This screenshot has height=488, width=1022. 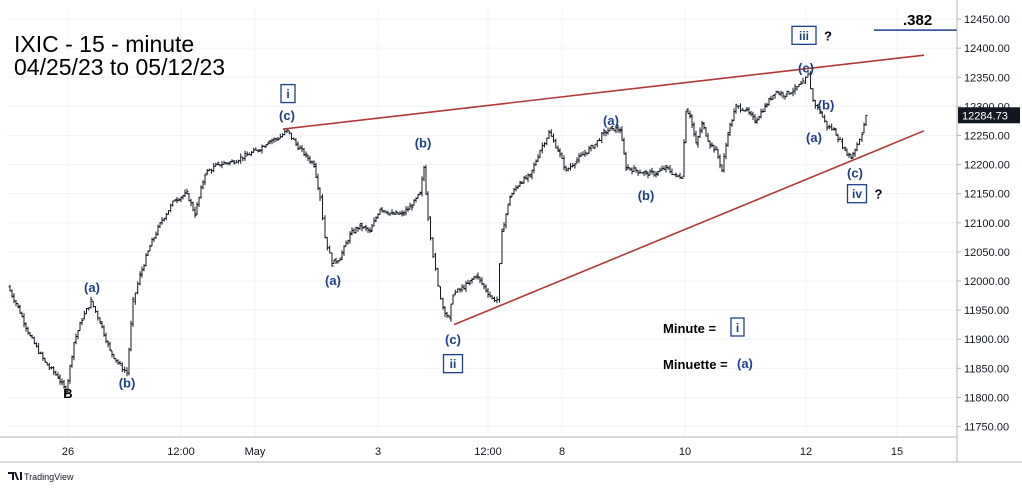 I want to click on x-tick-label: 10, so click(x=685, y=452).